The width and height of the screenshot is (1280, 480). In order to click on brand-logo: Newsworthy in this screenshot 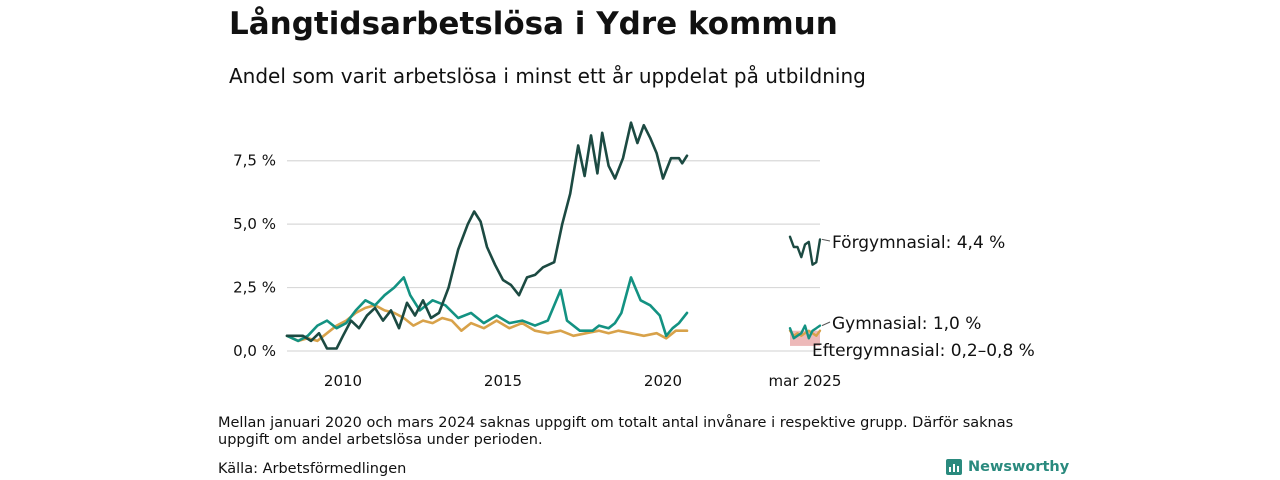, I will do `click(1007, 467)`.